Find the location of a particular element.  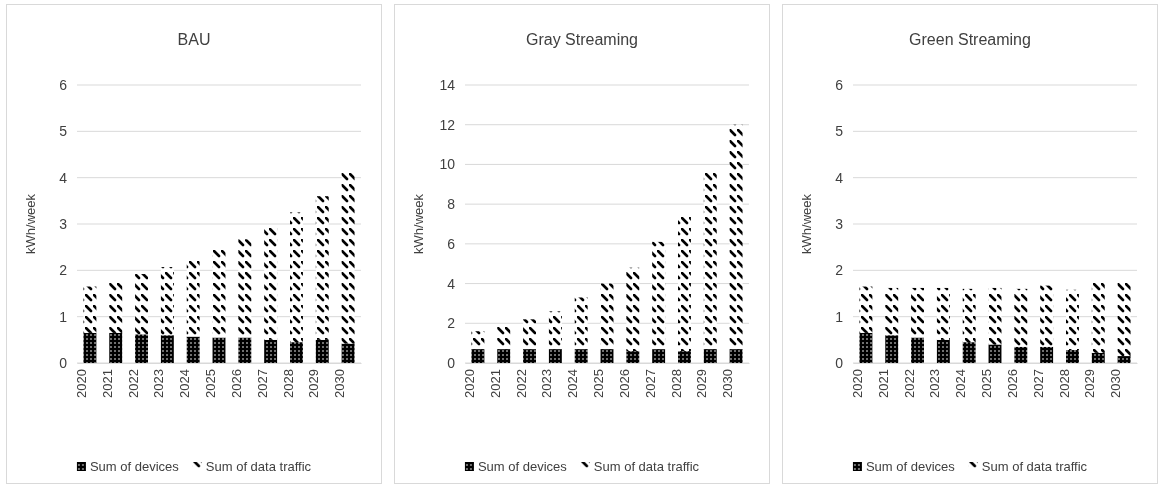

y-tick-label: 12 is located at coordinates (447, 124).